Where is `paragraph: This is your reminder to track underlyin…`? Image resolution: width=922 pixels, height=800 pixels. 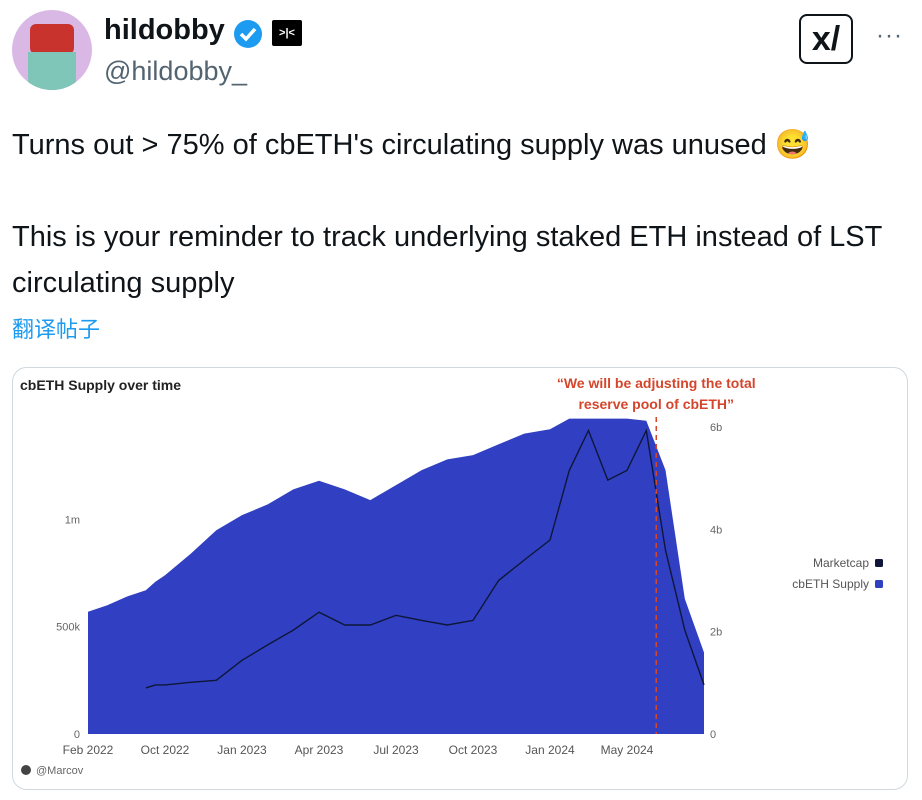
paragraph: This is your reminder to track underlyin… is located at coordinates (447, 260).